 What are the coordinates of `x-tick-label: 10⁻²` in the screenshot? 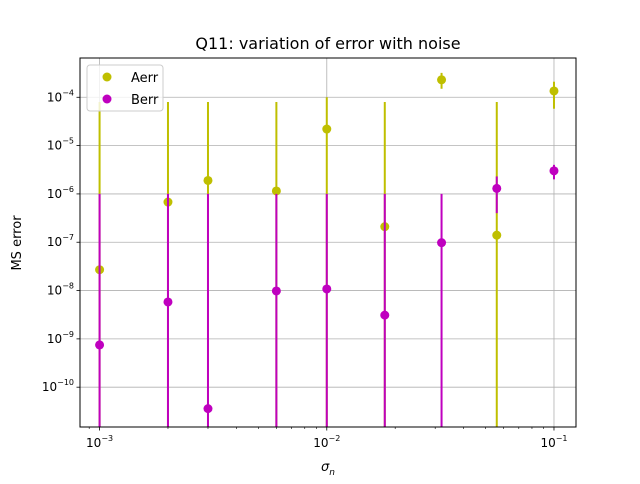 It's located at (326, 442).